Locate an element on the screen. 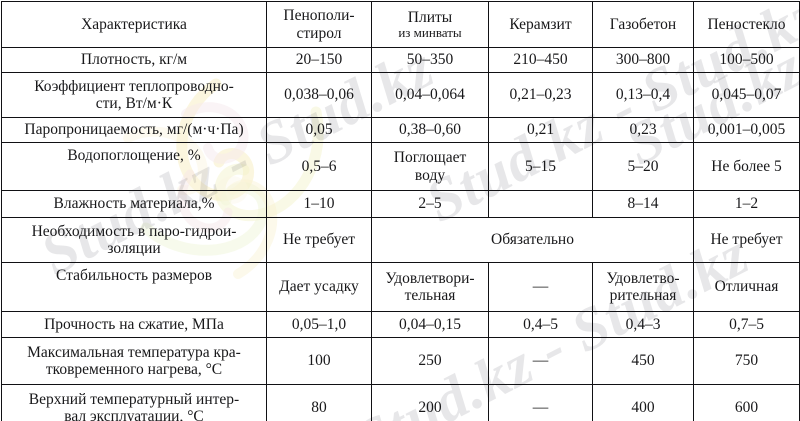  cell-value: 0,001–0,005 is located at coordinates (746, 130).